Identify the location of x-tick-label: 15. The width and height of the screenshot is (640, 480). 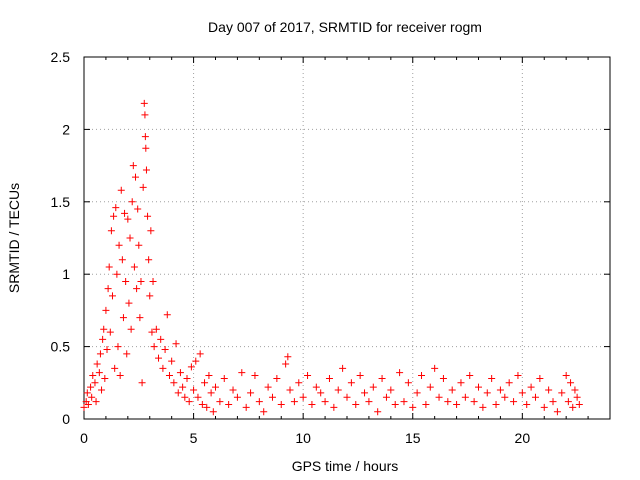
(413, 438).